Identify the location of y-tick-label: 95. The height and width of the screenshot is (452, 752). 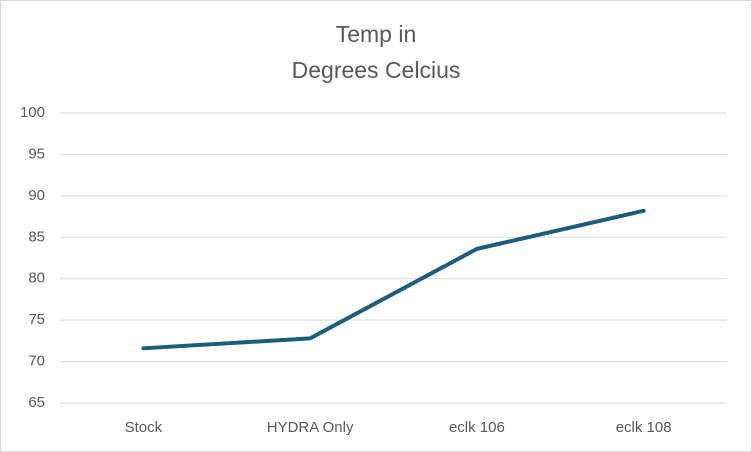
(36, 153).